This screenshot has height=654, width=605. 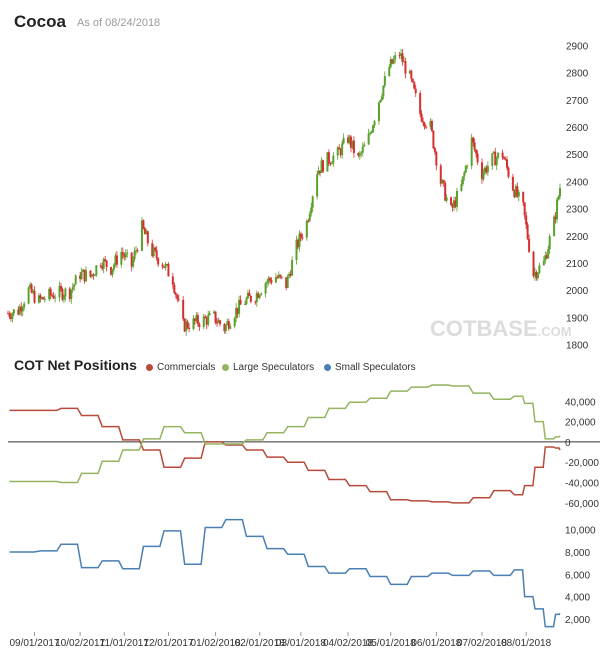 What do you see at coordinates (577, 210) in the screenshot?
I see `price-tick-label: 2300` at bounding box center [577, 210].